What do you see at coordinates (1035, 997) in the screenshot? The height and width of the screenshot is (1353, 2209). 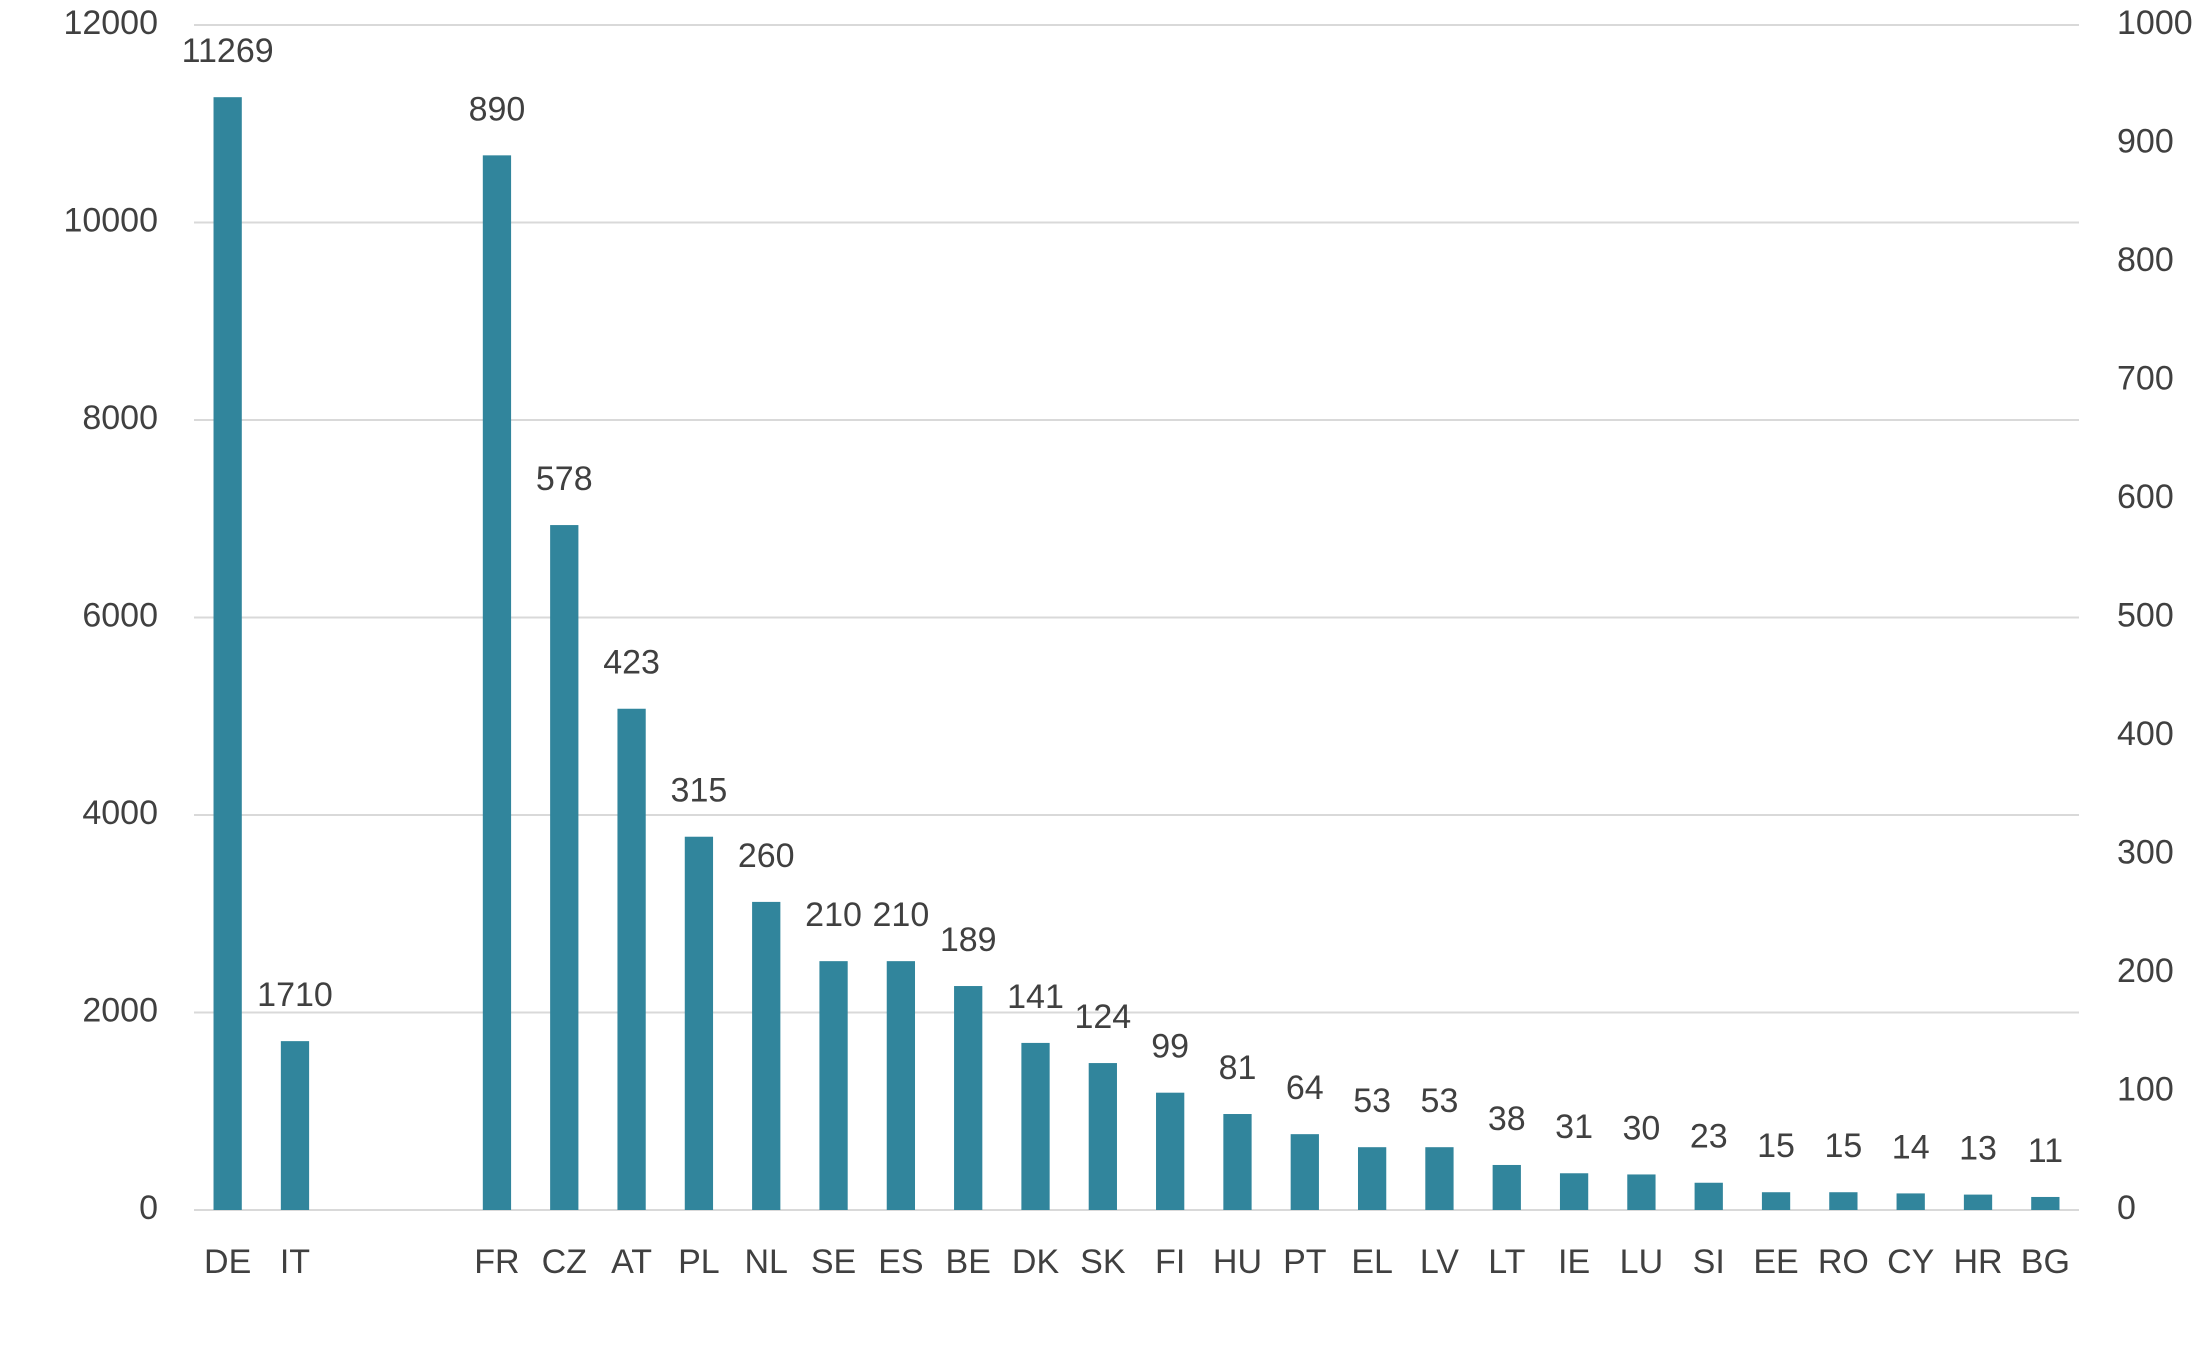 I see `data-label: 141` at bounding box center [1035, 997].